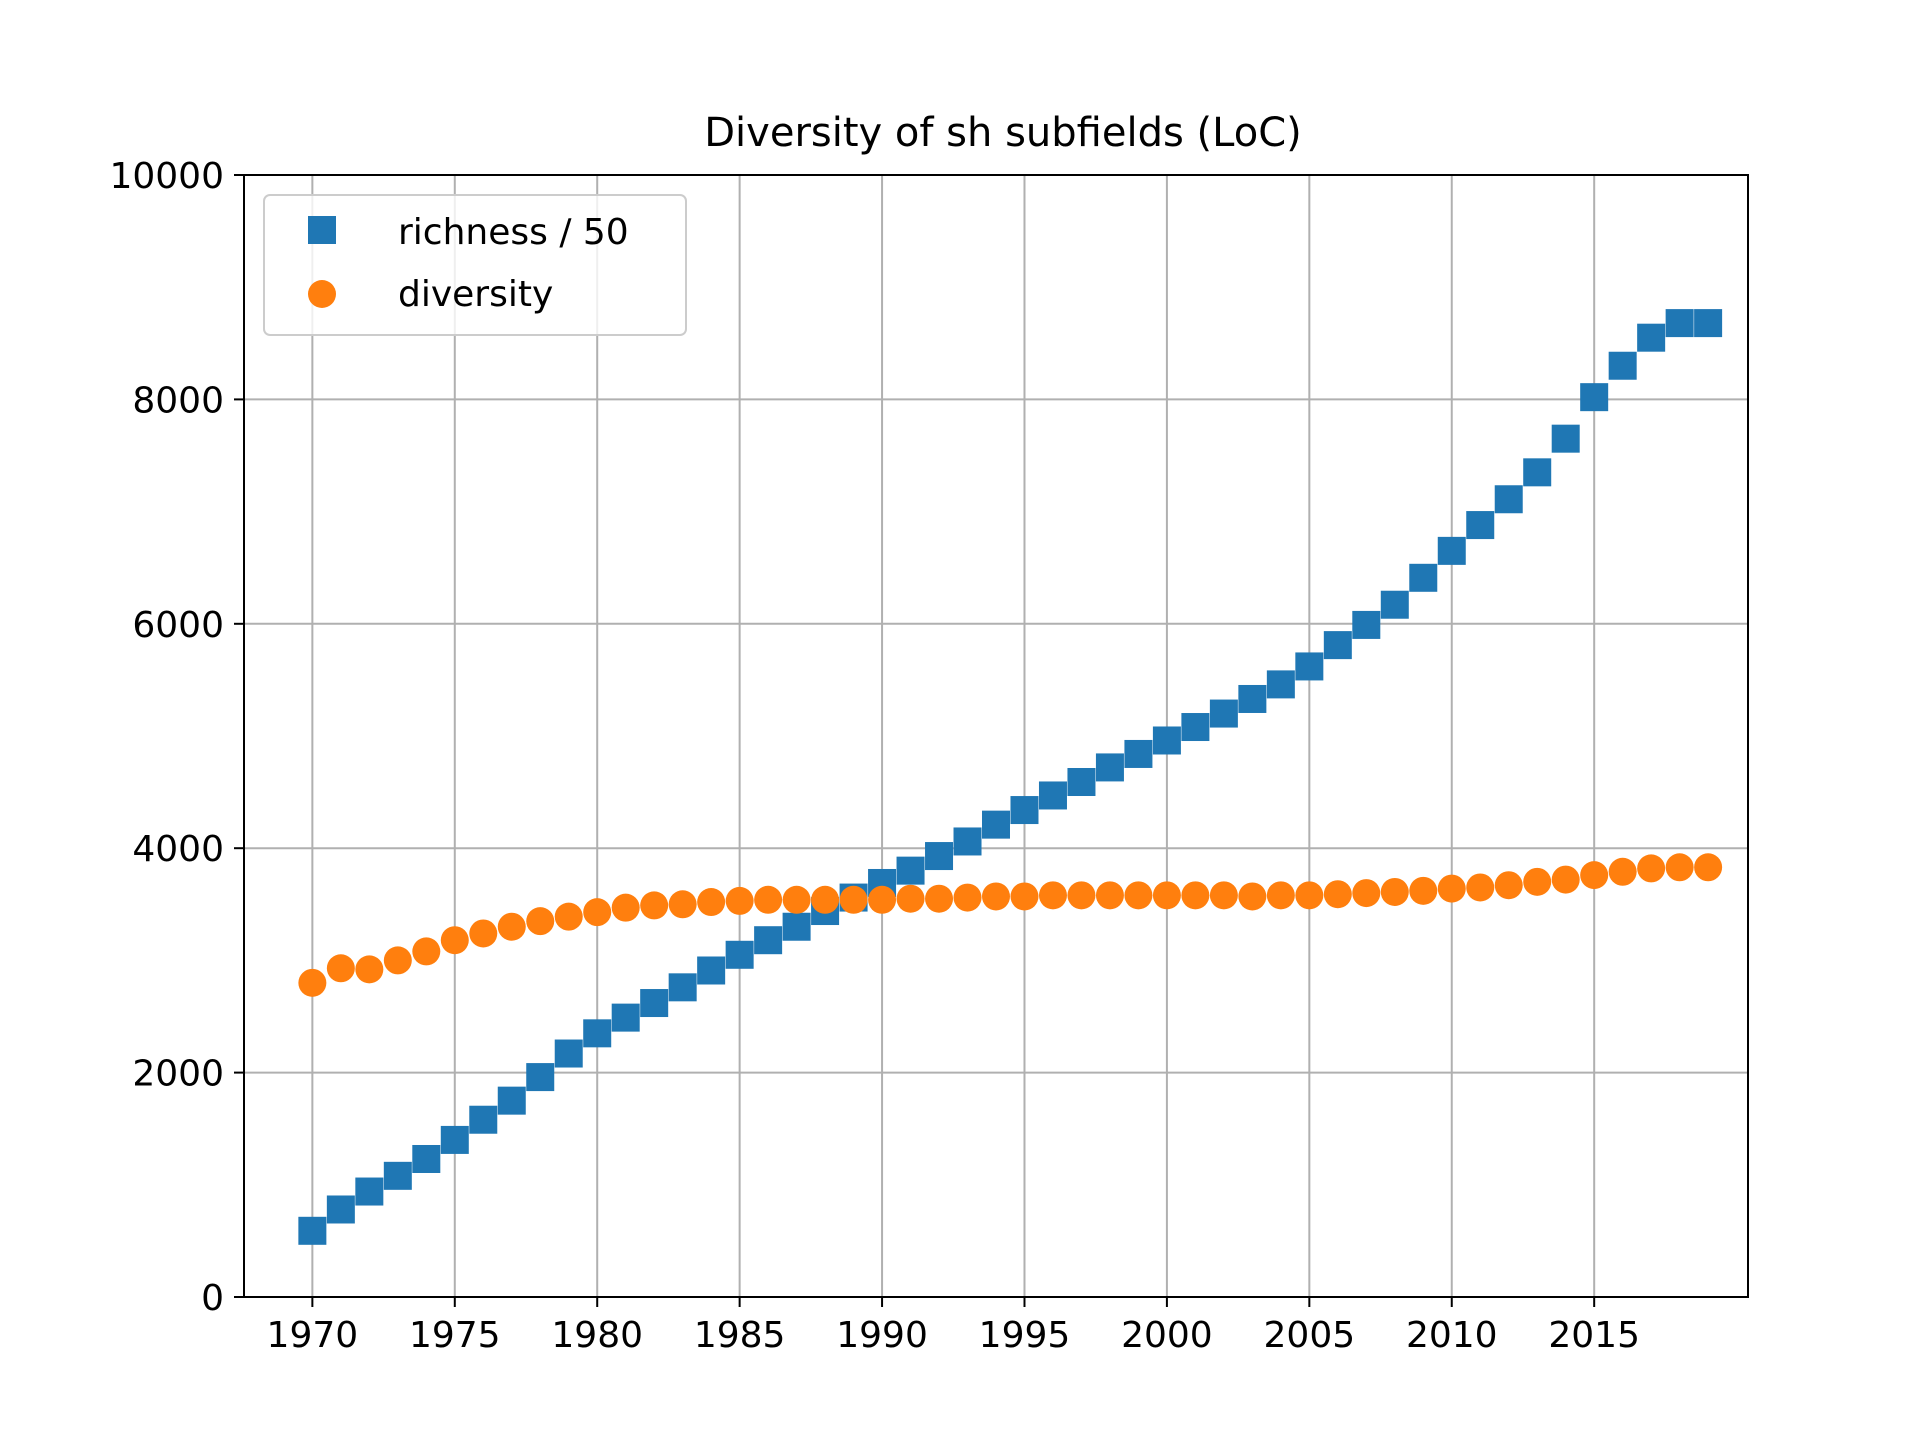 The image size is (1920, 1440). I want to click on legend: richness / 50 diversity, so click(475, 265).